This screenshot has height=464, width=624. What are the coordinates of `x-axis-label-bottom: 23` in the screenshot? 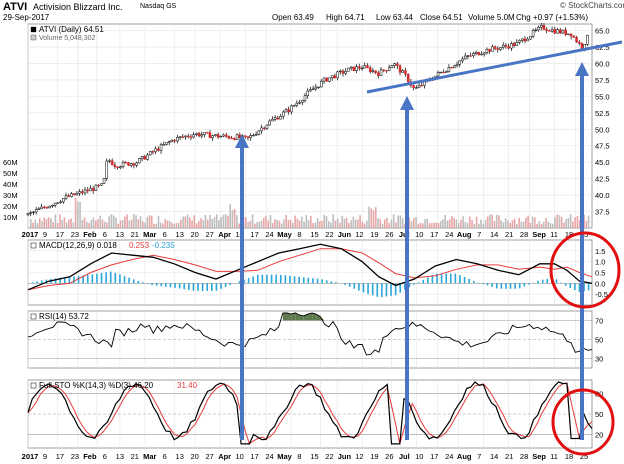 It's located at (75, 456).